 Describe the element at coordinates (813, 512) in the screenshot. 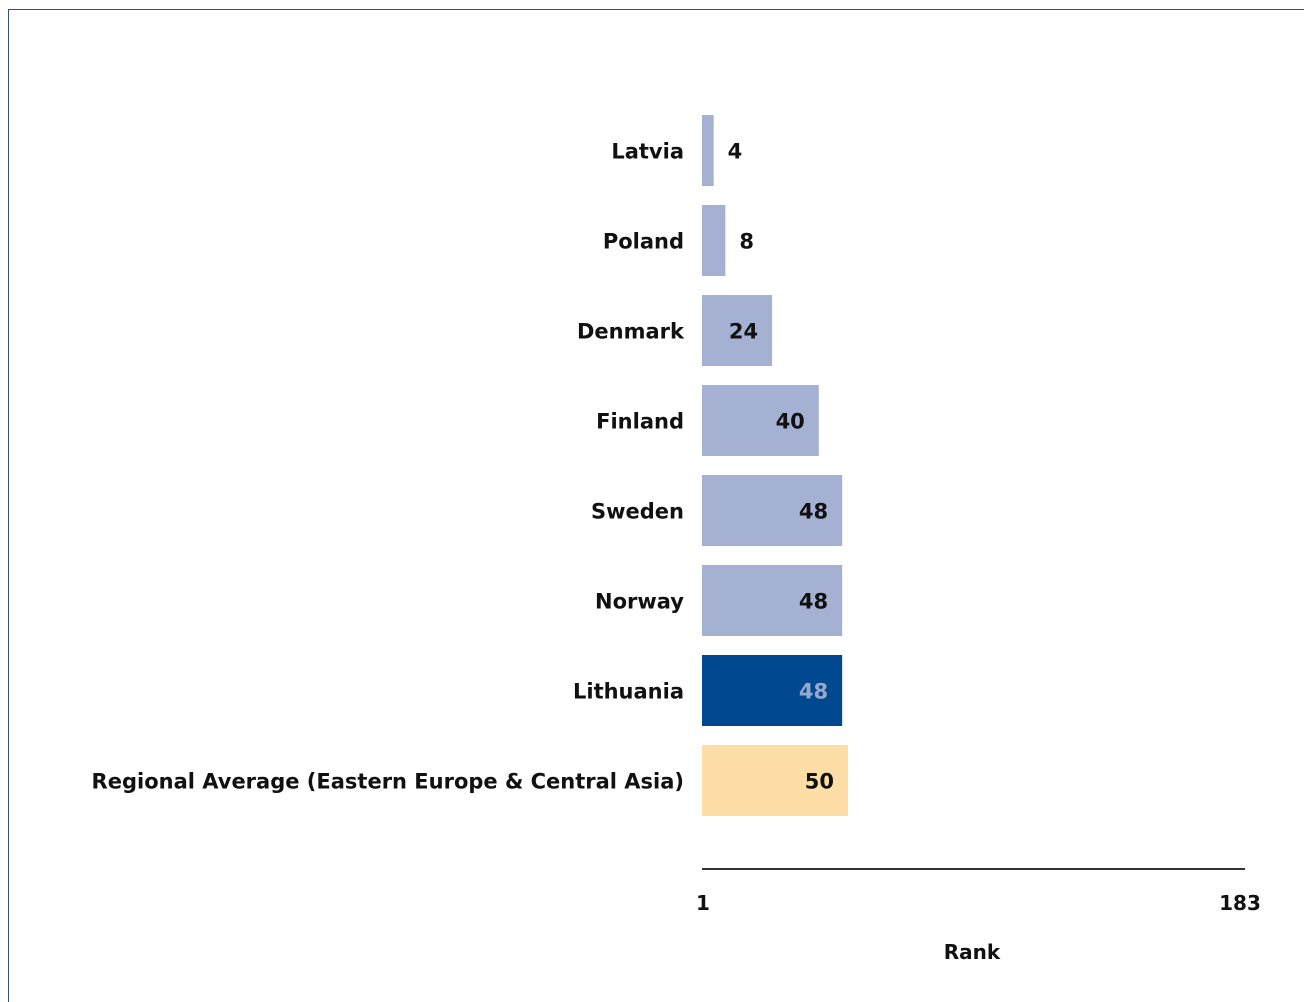

I see `value-label-4: 48` at that location.